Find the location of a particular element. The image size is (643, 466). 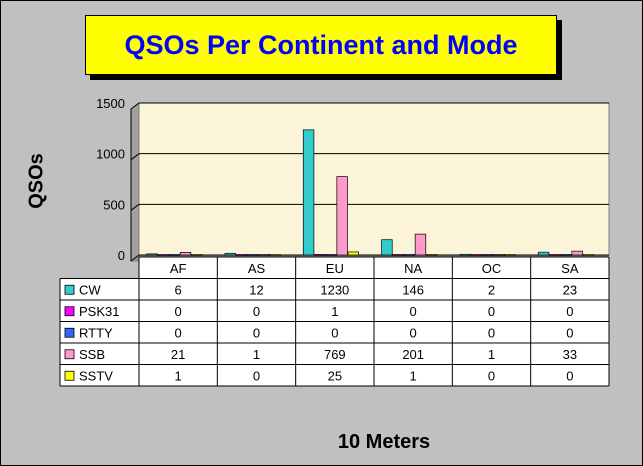

legend-label: SSTV is located at coordinates (96, 375).